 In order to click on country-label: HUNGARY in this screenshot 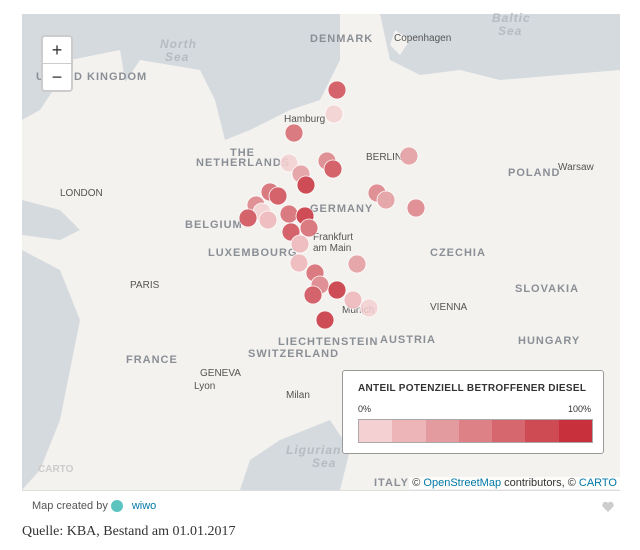, I will do `click(549, 341)`.